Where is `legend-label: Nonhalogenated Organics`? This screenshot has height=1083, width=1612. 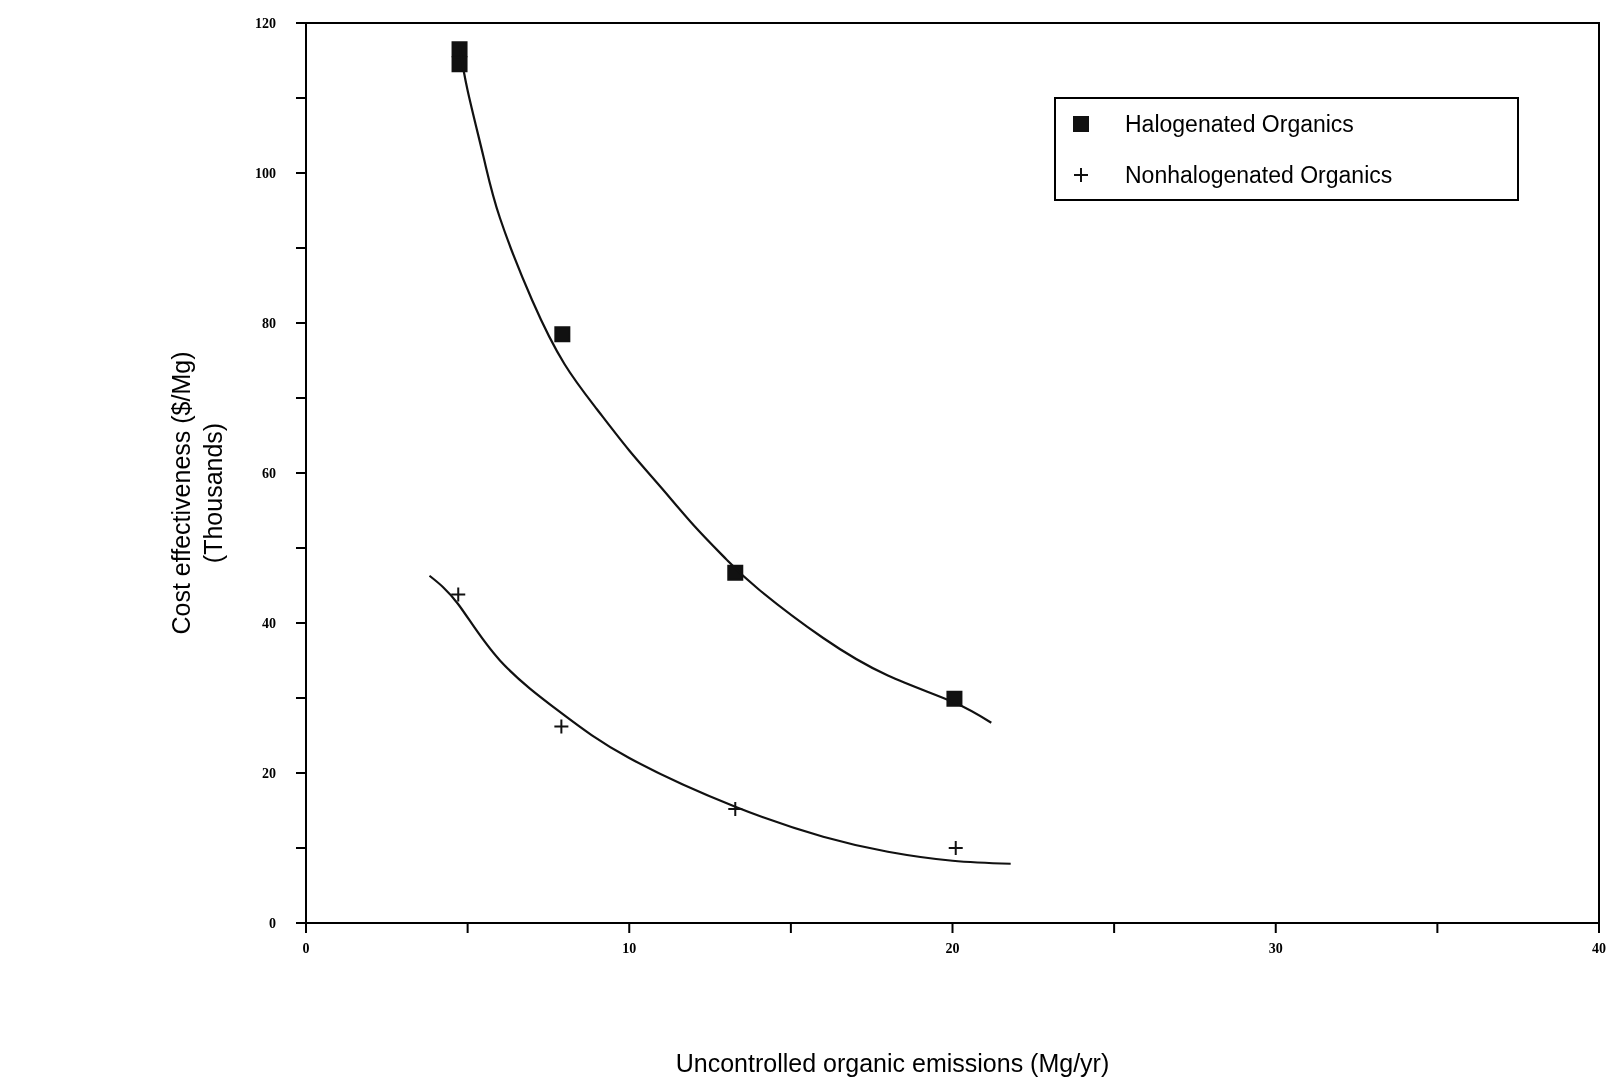 legend-label: Nonhalogenated Organics is located at coordinates (1259, 175).